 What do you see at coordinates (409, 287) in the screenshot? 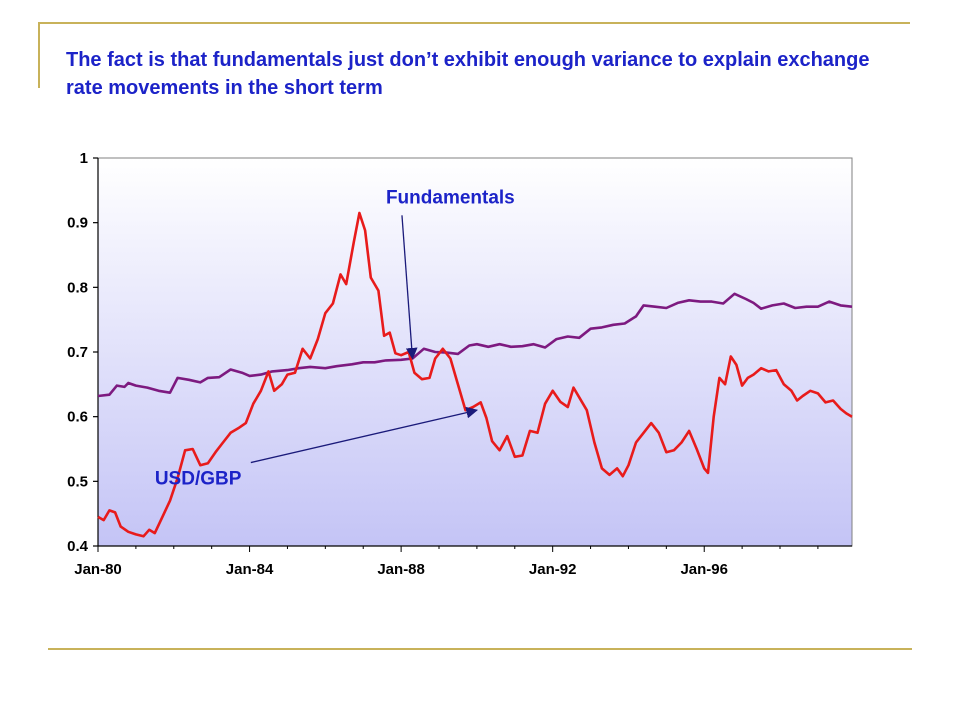
I see `annotation-arrow-fundamentals` at bounding box center [409, 287].